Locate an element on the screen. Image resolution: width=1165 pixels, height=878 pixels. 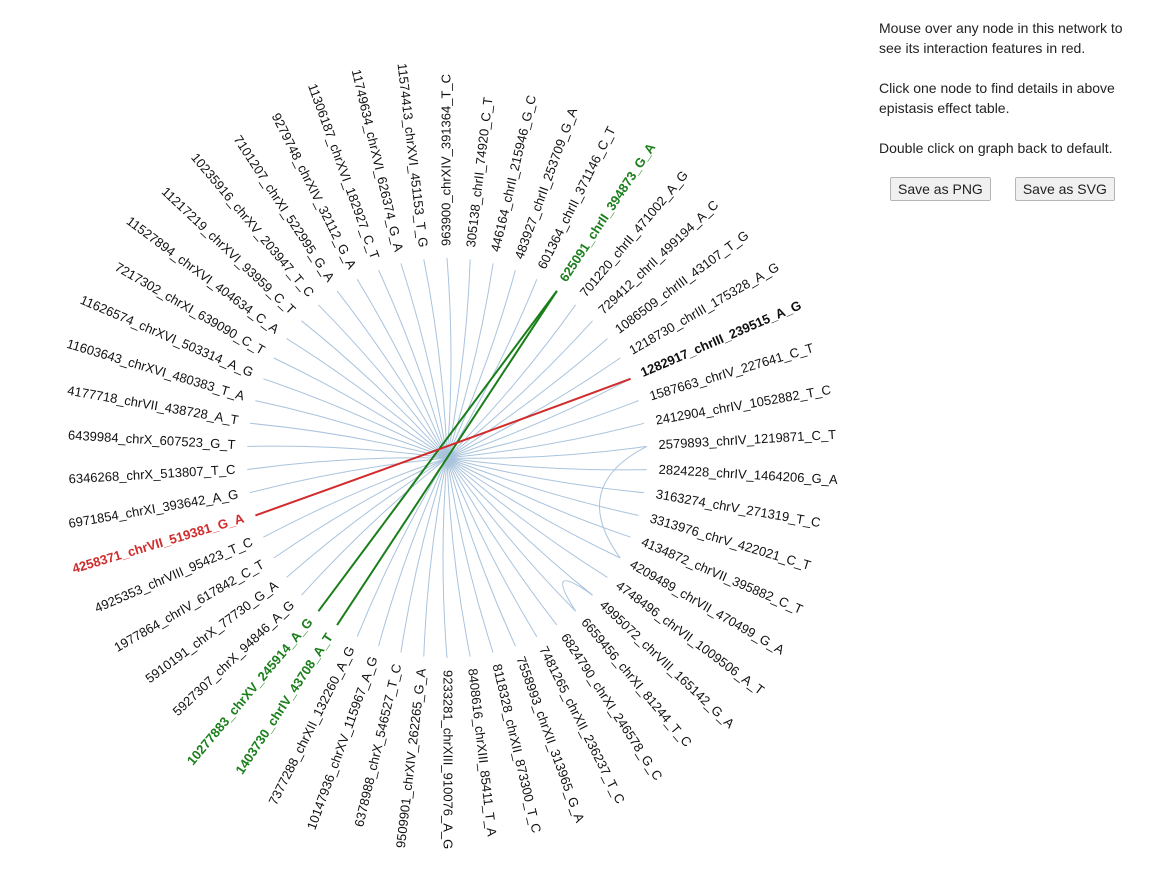
link-7101207-chrxi-522995-g-a is located at coordinates (392, 374).